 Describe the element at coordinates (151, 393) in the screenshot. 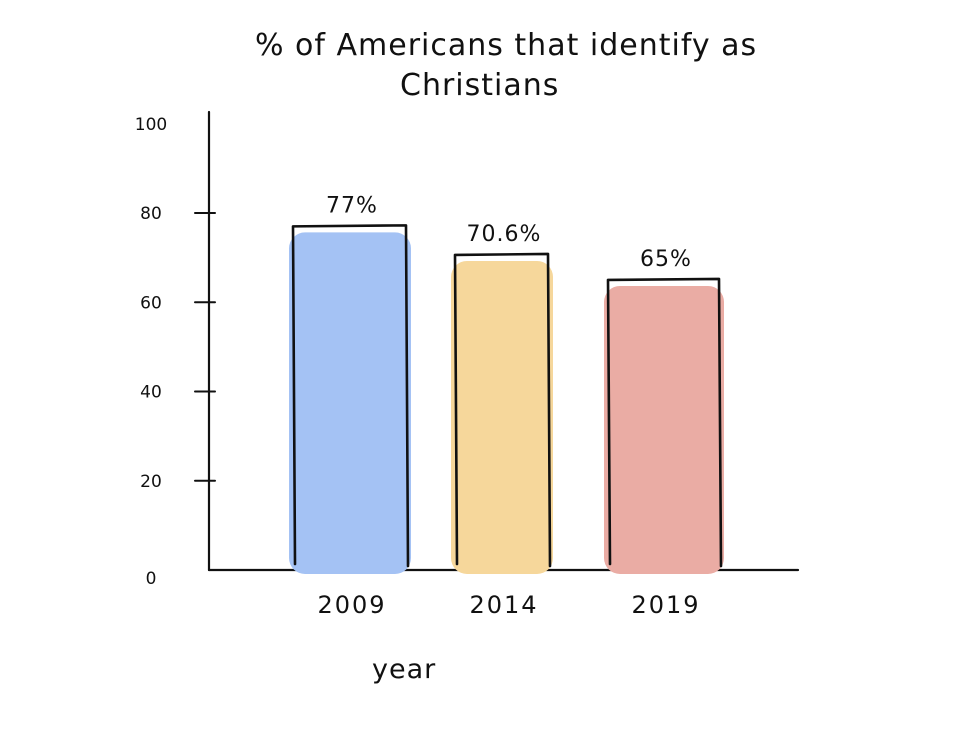

I see `y-tick-label: 40` at that location.